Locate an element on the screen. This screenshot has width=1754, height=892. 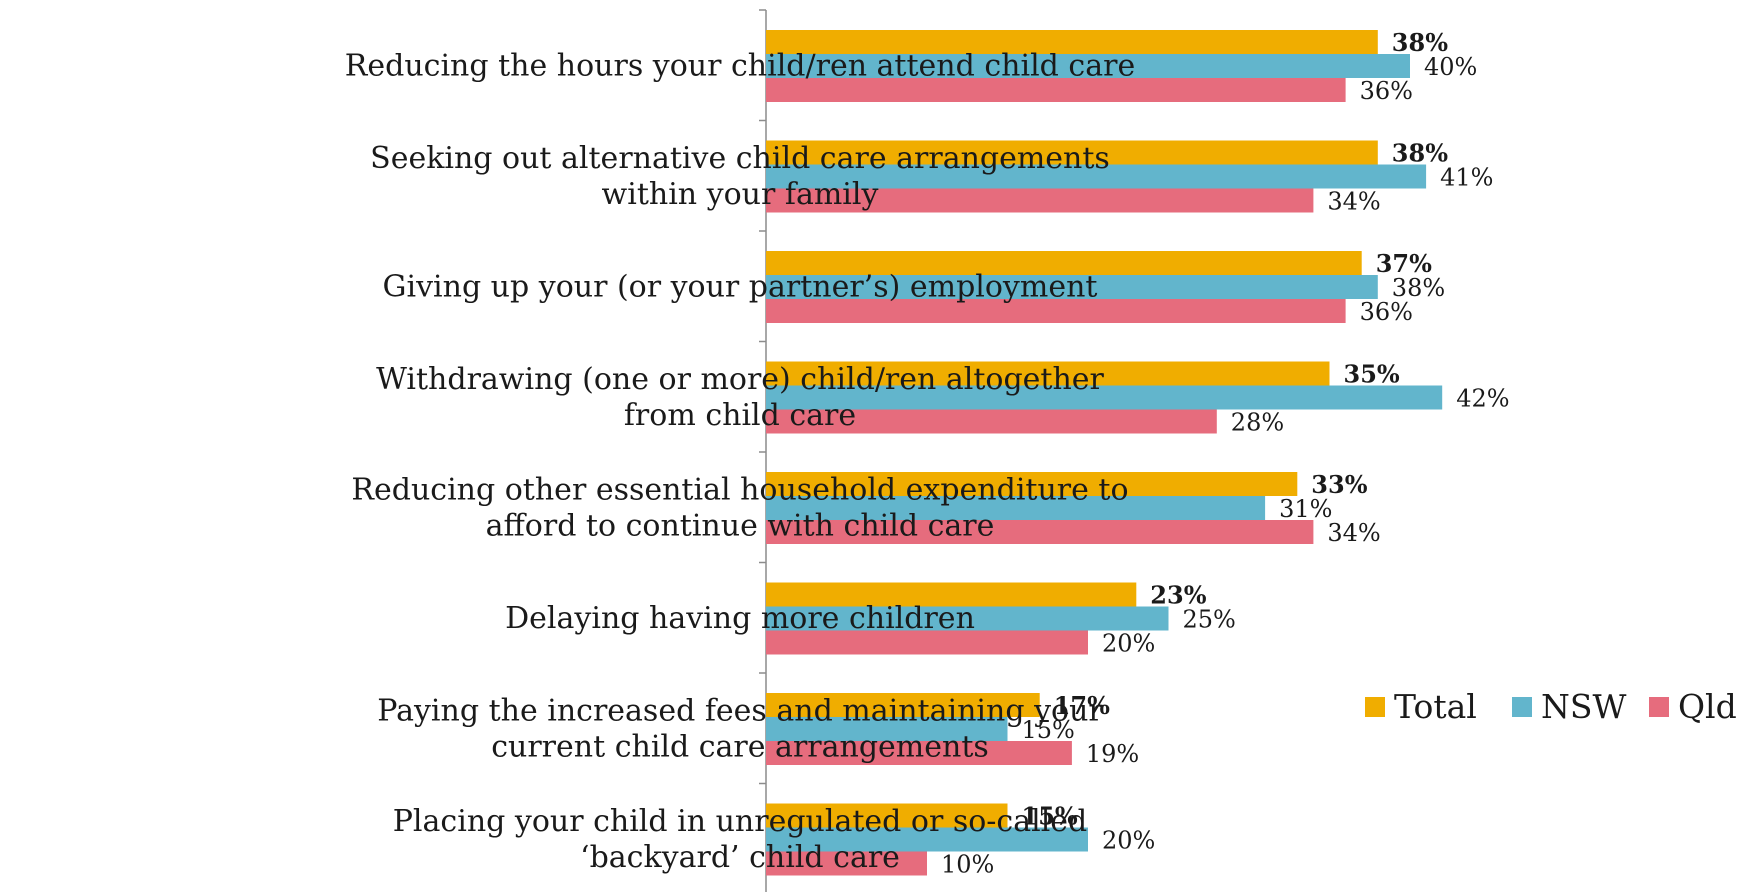
data-label-nsw: 20% is located at coordinates (1128, 841).